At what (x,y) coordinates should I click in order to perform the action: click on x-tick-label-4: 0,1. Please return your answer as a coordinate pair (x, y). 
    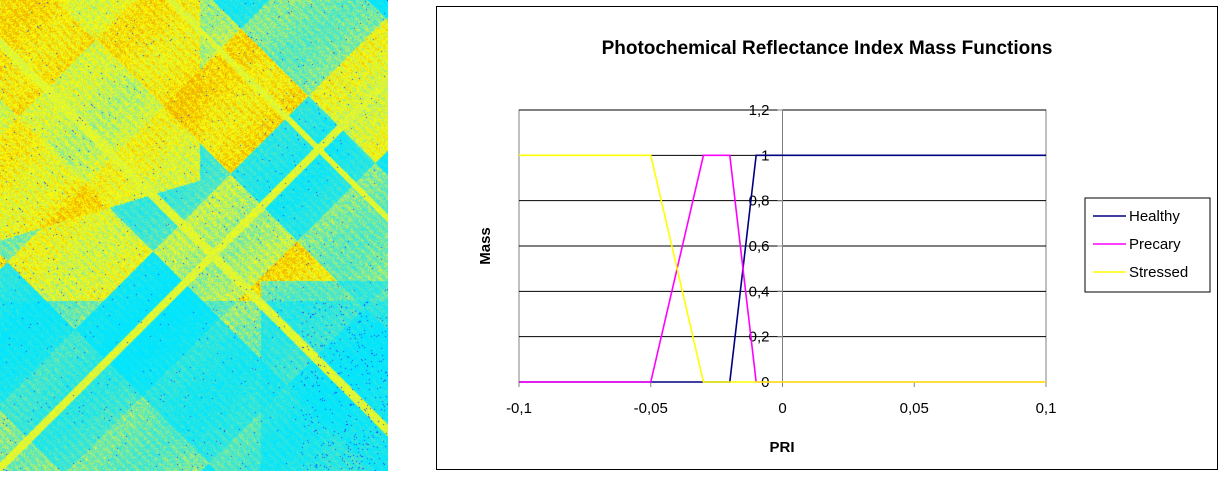
    Looking at the image, I should click on (1046, 408).